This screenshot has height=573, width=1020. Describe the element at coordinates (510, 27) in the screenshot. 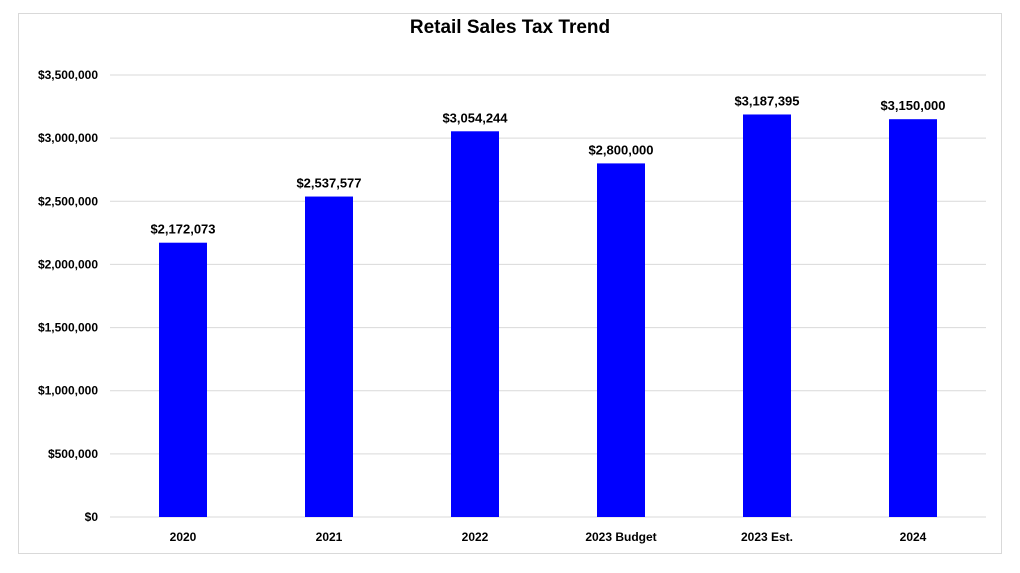

I see `chart-title: Retail Sales Tax Trend` at that location.